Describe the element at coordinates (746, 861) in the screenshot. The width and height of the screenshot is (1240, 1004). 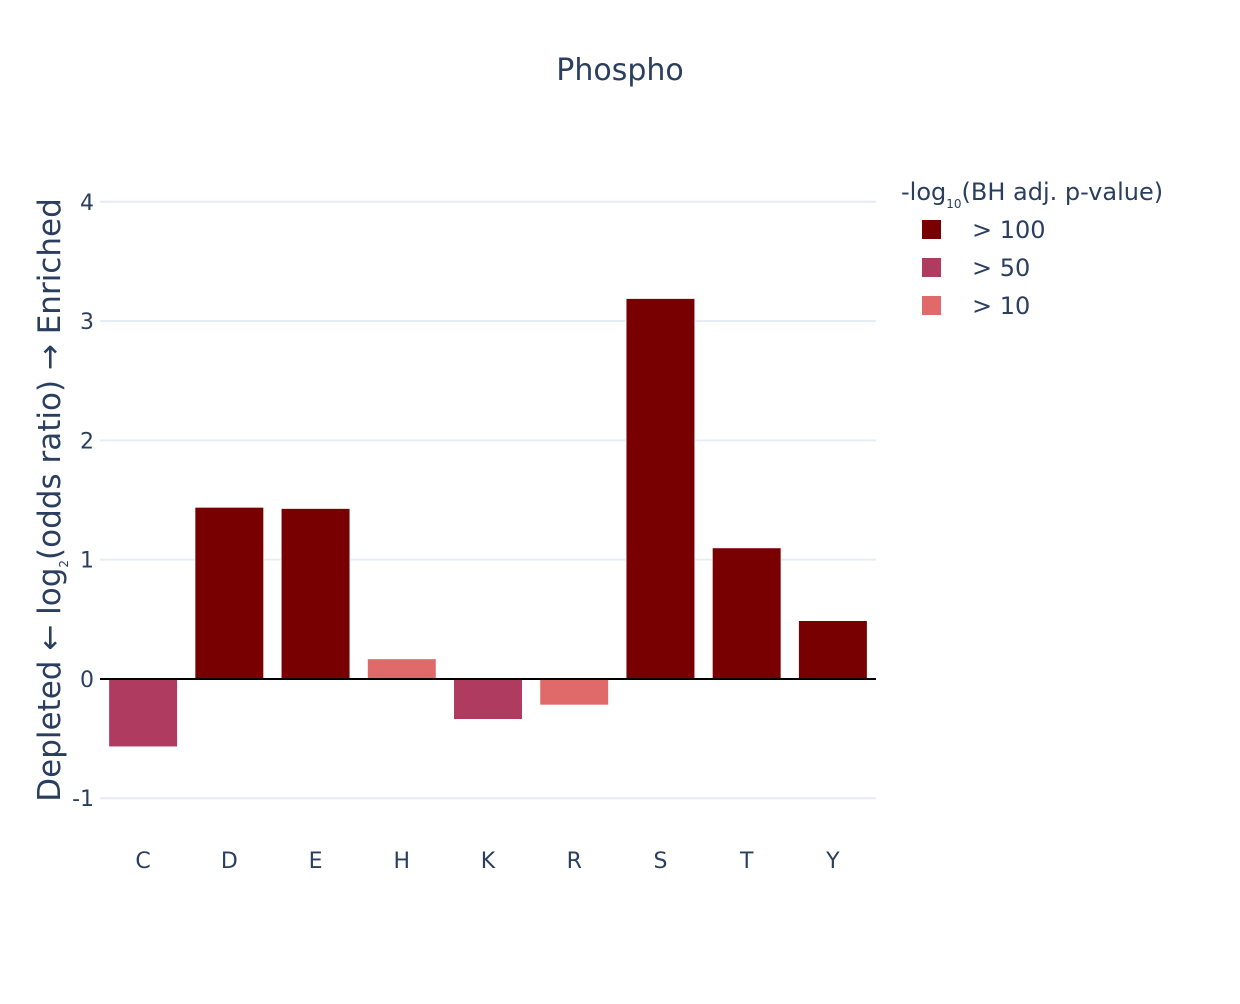
I see `x-tick-label: T` at that location.